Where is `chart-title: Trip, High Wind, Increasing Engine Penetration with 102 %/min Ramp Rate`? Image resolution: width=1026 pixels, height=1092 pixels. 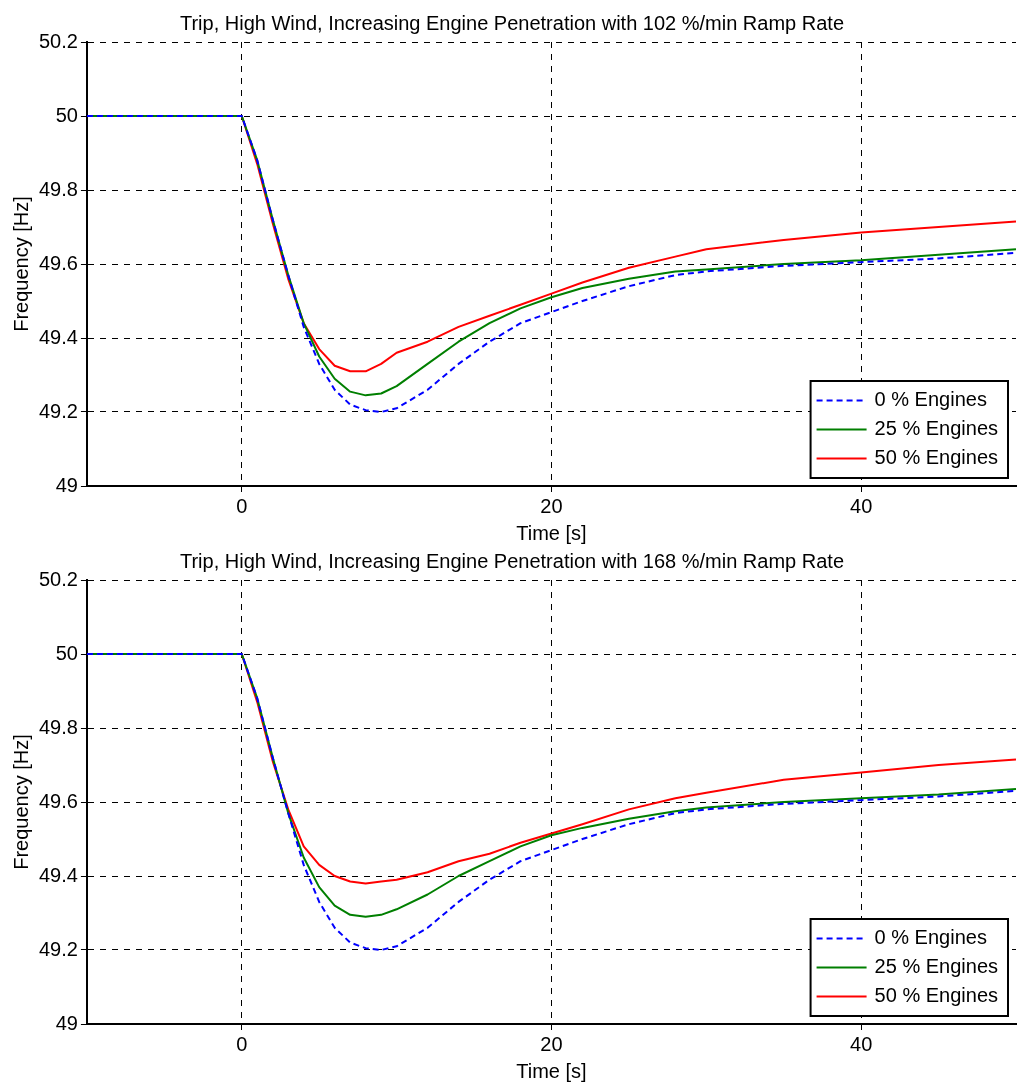 chart-title: Trip, High Wind, Increasing Engine Penetration with 102 %/min Ramp Rate is located at coordinates (512, 22).